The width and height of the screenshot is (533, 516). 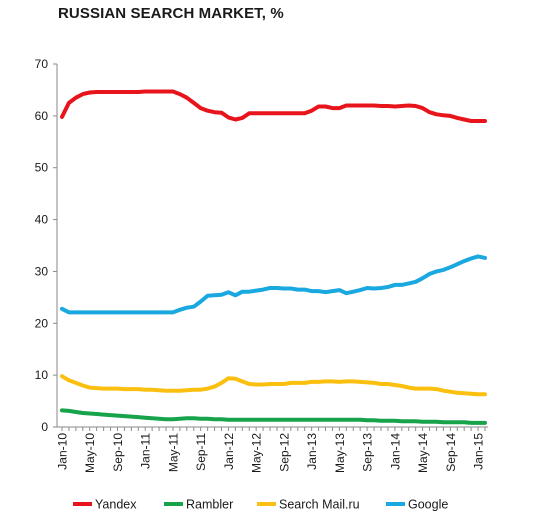 What do you see at coordinates (116, 505) in the screenshot?
I see `legend-label-yandex: Yandex` at bounding box center [116, 505].